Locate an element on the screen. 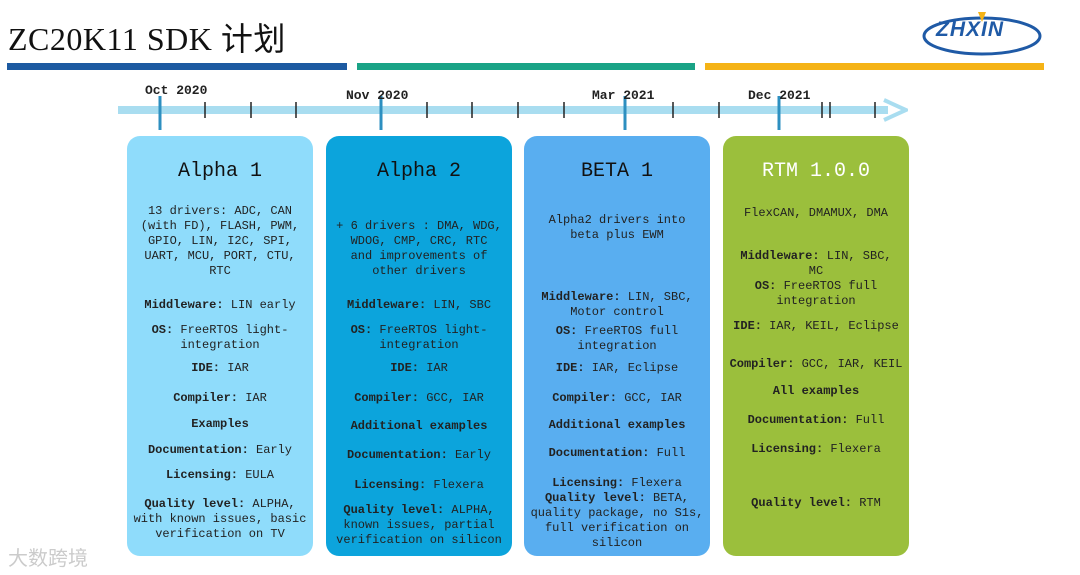  card-line-value: full verification on is located at coordinates (617, 528).